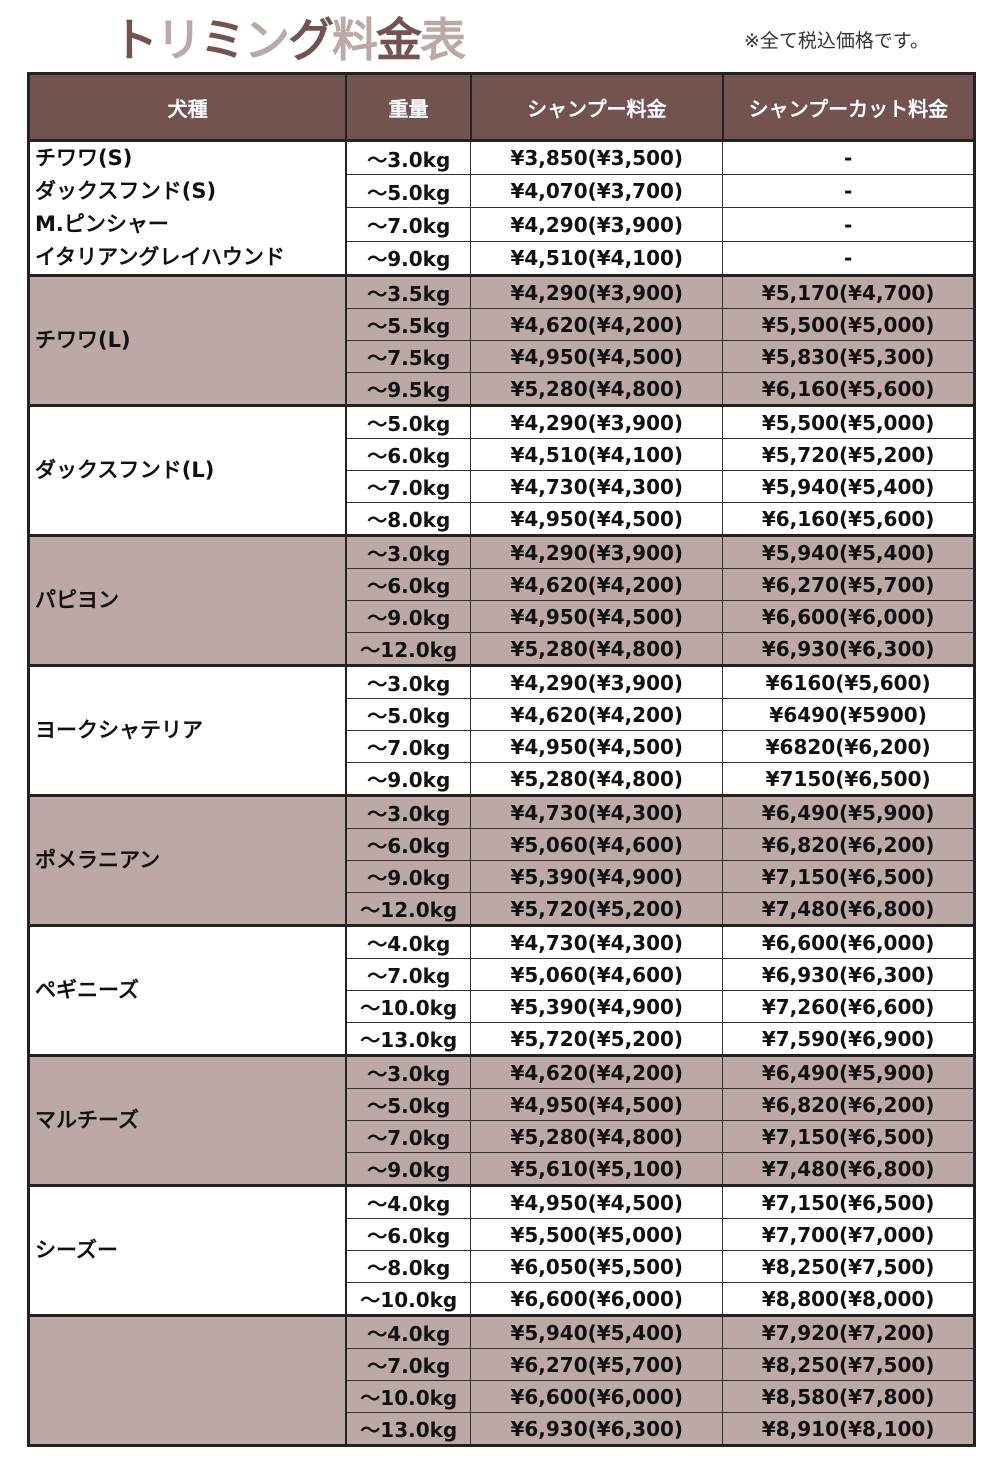  What do you see at coordinates (597, 258) in the screenshot?
I see `shampoo-price-cell: ¥4,510(¥4,100)` at bounding box center [597, 258].